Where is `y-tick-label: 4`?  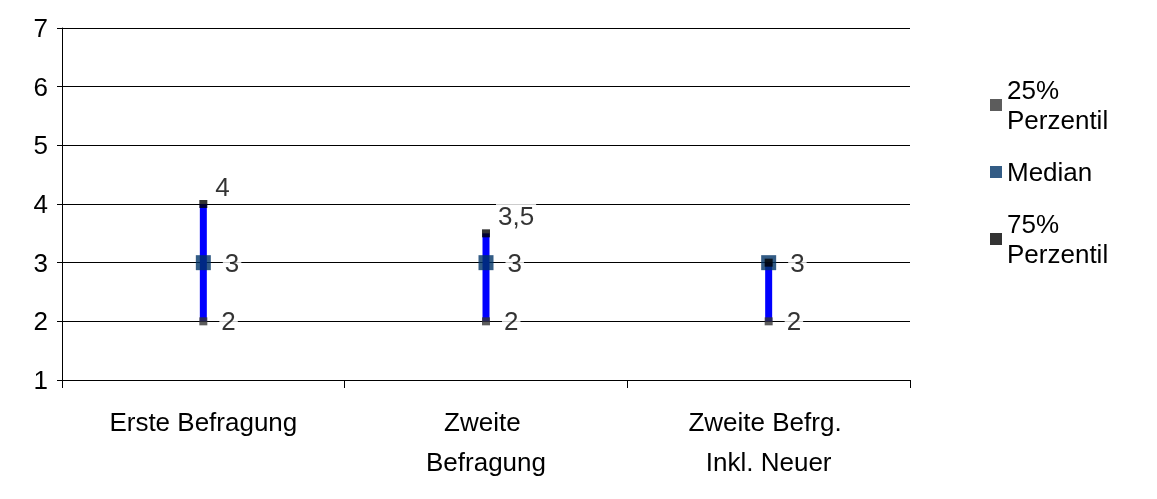 y-tick-label: 4 is located at coordinates (40, 204).